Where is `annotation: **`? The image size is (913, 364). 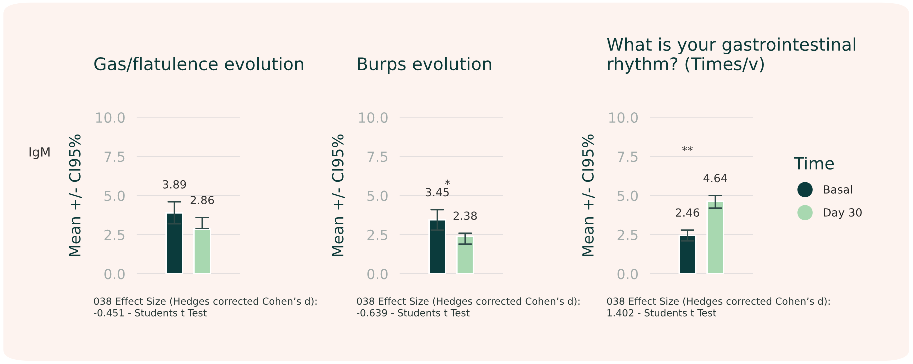 annotation: ** is located at coordinates (687, 149).